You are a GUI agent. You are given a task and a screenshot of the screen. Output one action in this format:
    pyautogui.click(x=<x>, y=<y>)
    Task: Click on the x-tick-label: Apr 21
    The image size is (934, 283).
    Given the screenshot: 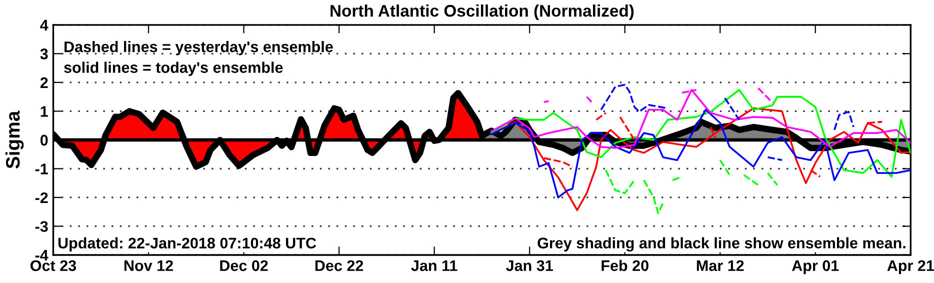 What is the action you would take?
    pyautogui.click(x=910, y=267)
    